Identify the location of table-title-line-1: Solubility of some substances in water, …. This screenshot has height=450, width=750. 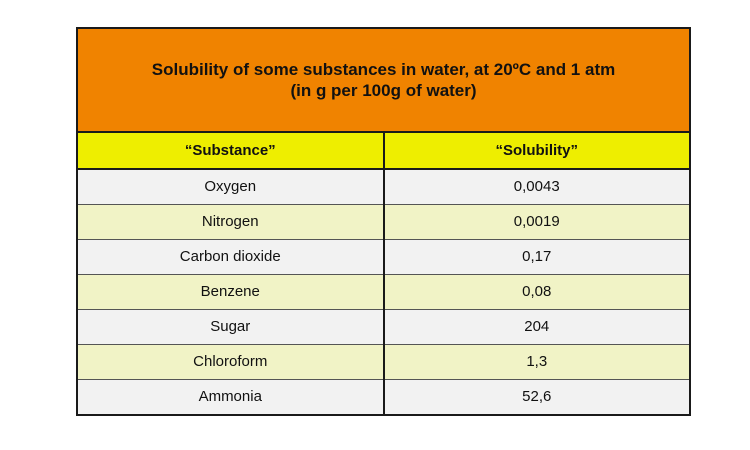
(383, 69).